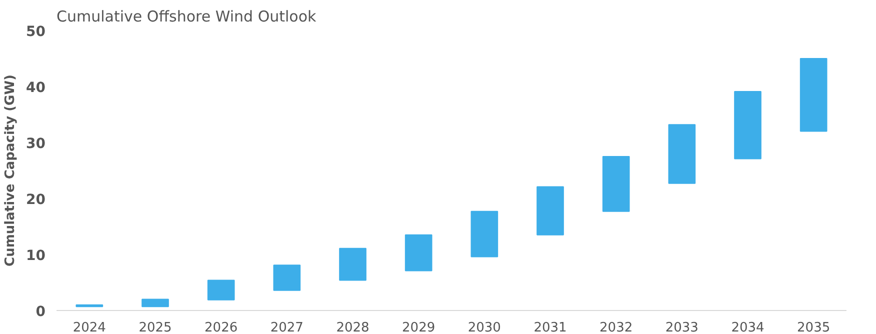 This screenshot has width=876, height=334. What do you see at coordinates (419, 327) in the screenshot?
I see `x-tick-label: 2029` at bounding box center [419, 327].